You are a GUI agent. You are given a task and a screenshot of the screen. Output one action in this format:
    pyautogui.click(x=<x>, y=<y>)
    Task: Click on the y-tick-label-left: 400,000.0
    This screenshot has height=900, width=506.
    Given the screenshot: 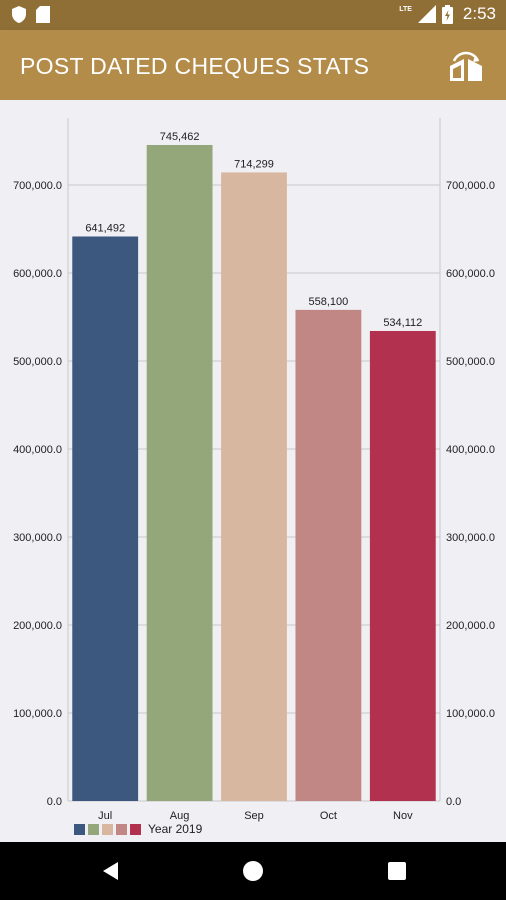 What is the action you would take?
    pyautogui.click(x=37, y=450)
    